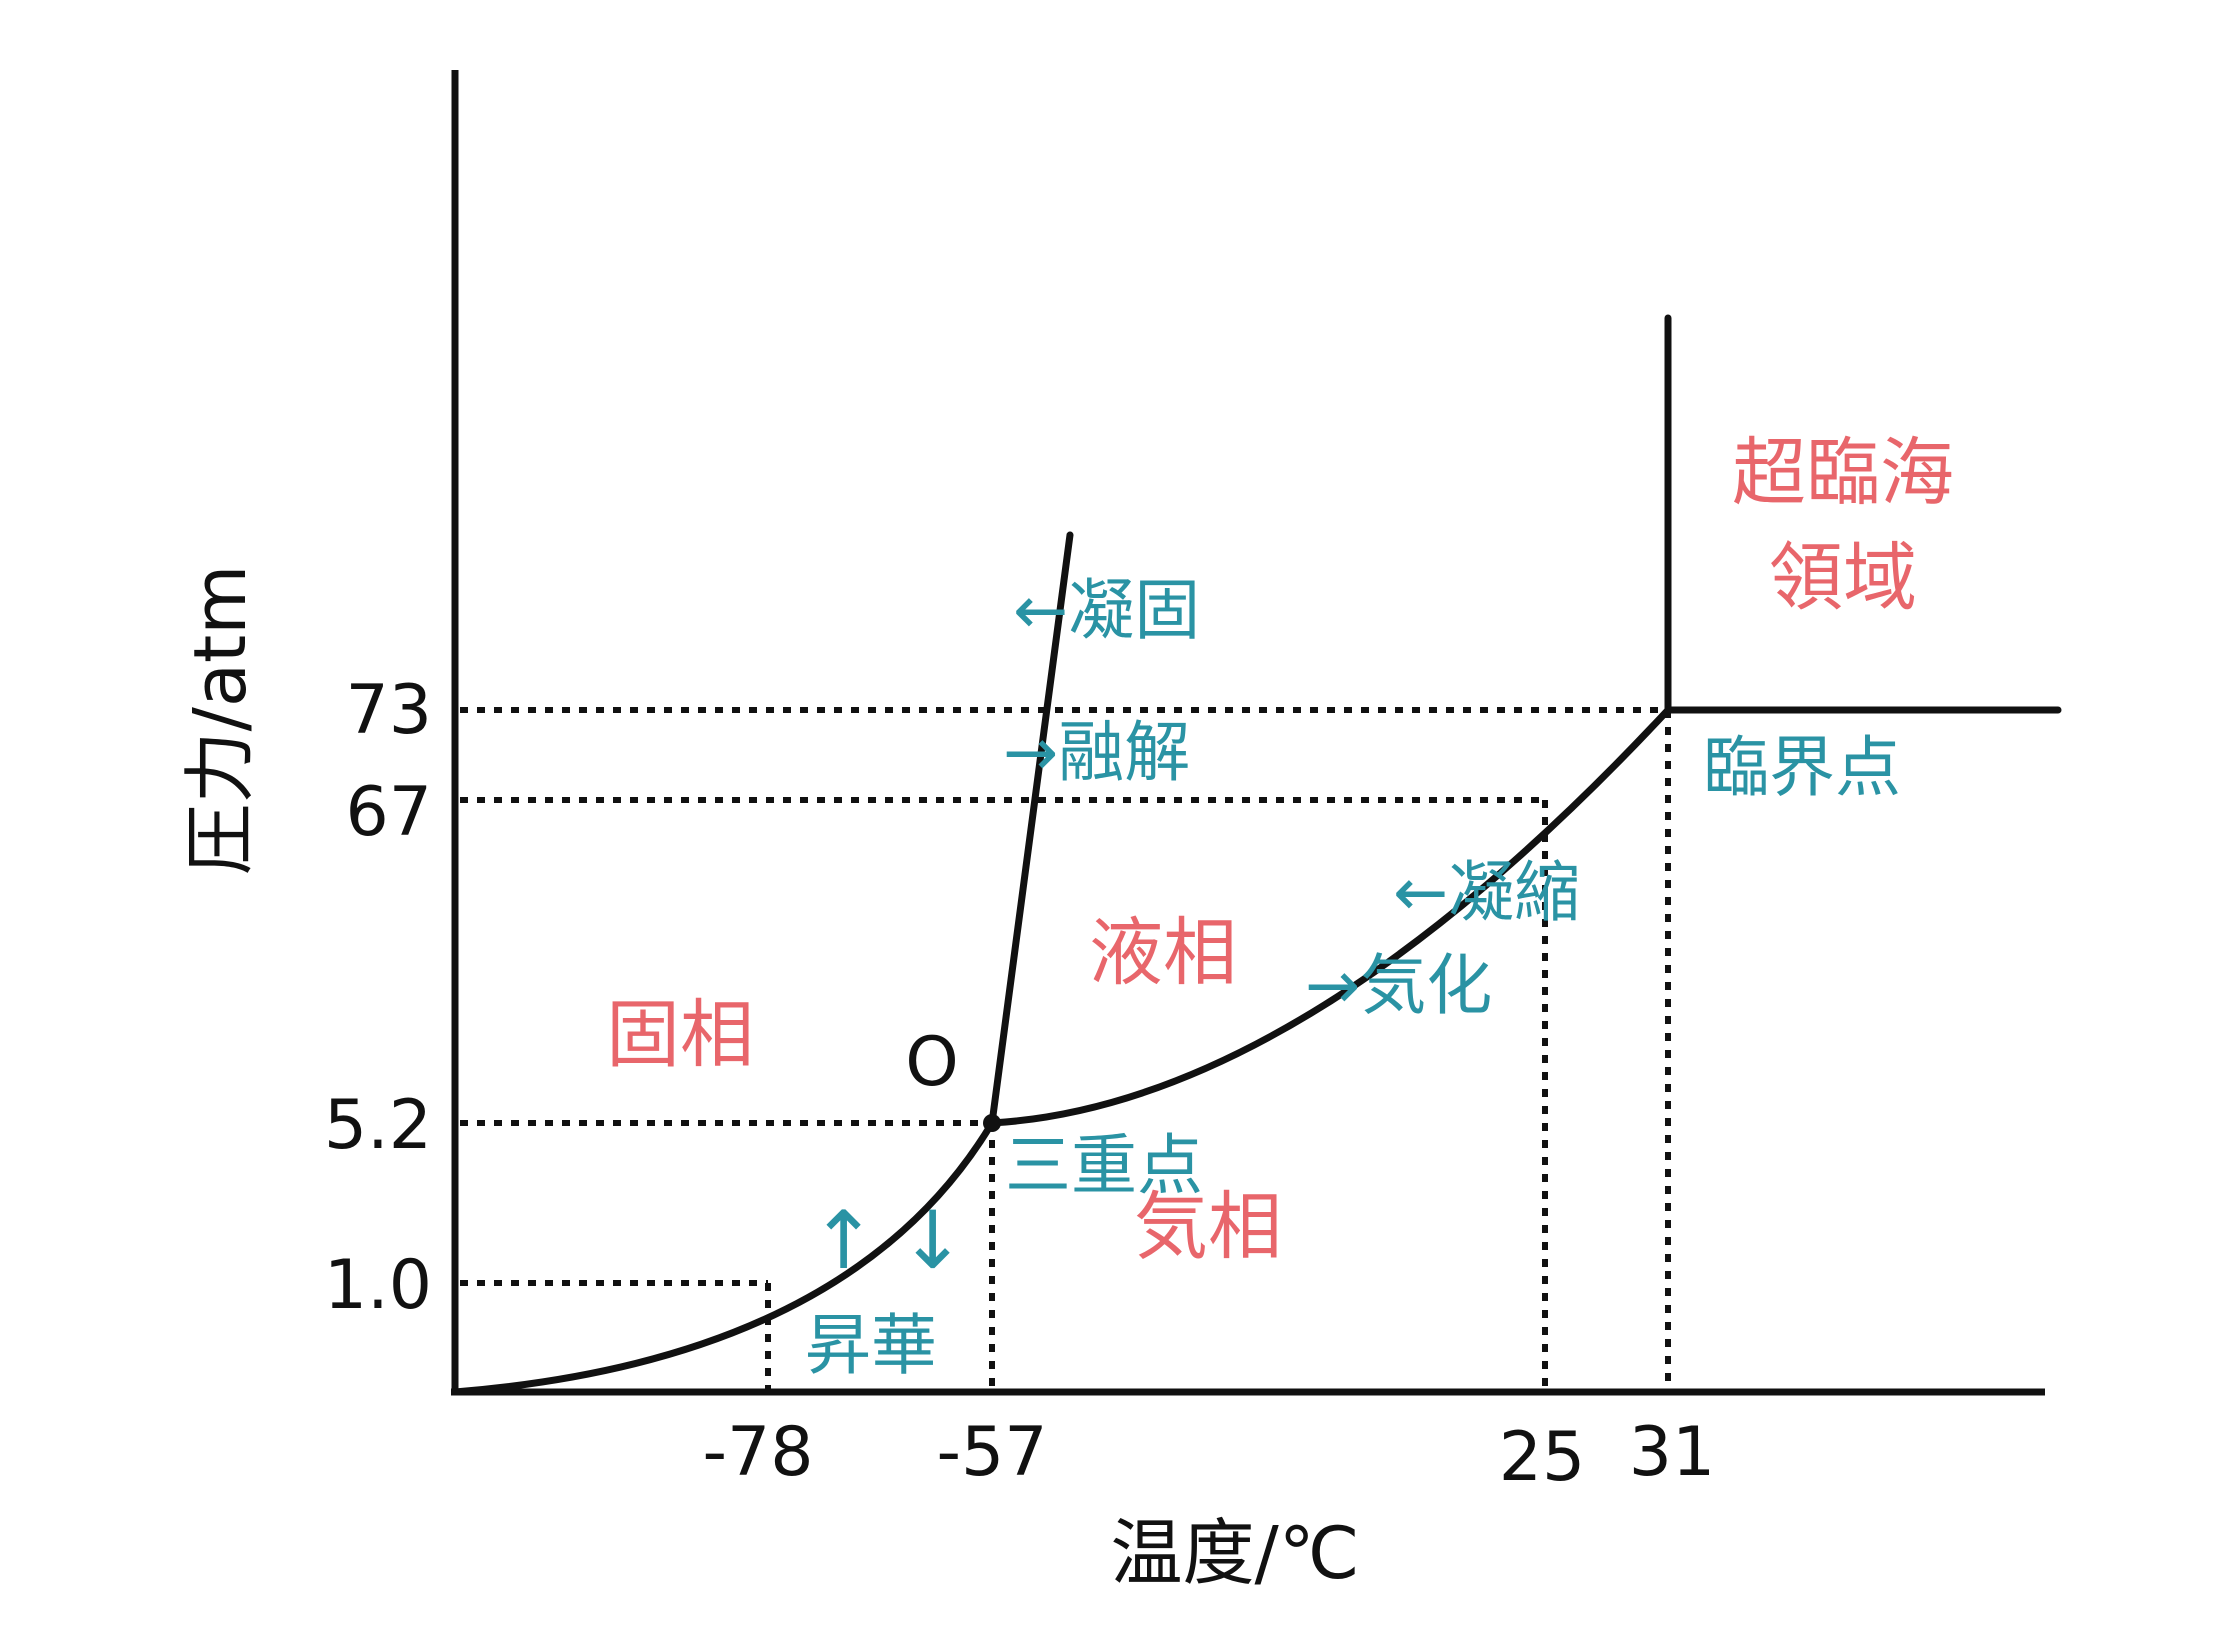 This screenshot has height=1650, width=2227. Describe the element at coordinates (992, 1123) in the screenshot. I see `triple-point-marker` at that location.